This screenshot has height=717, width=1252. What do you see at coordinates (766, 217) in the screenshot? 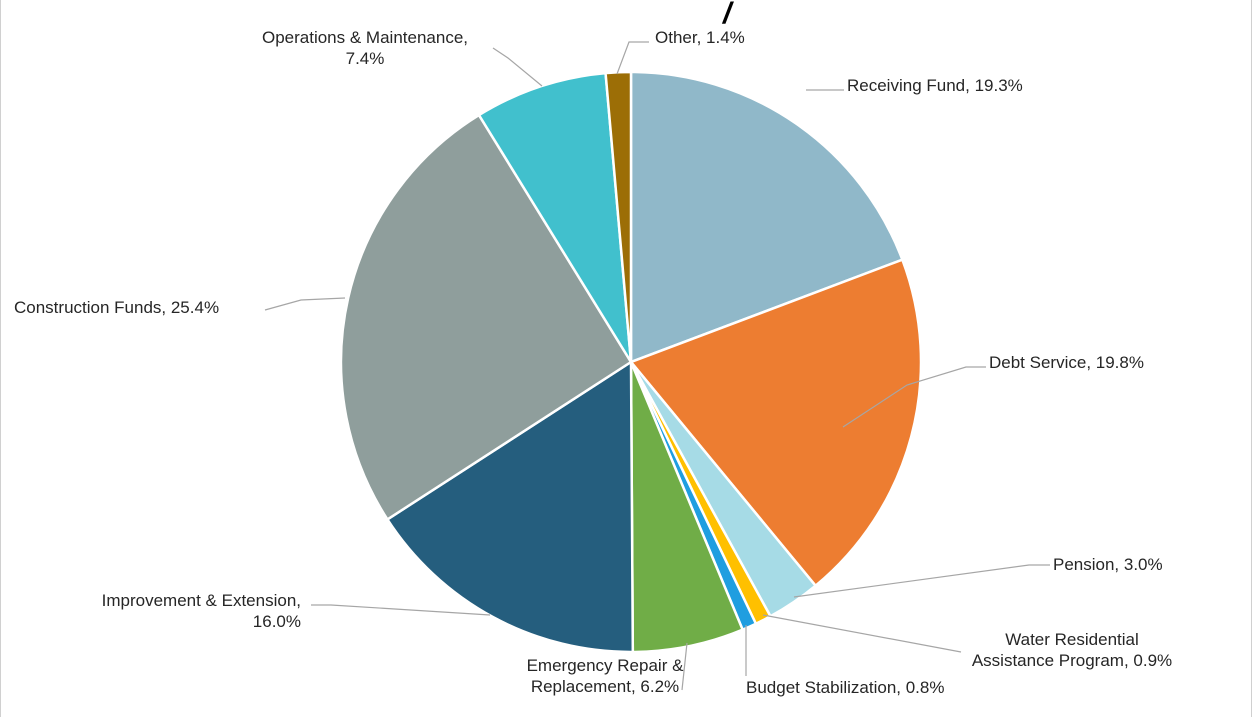
I see `pie-slice-receiving-fund` at bounding box center [766, 217].